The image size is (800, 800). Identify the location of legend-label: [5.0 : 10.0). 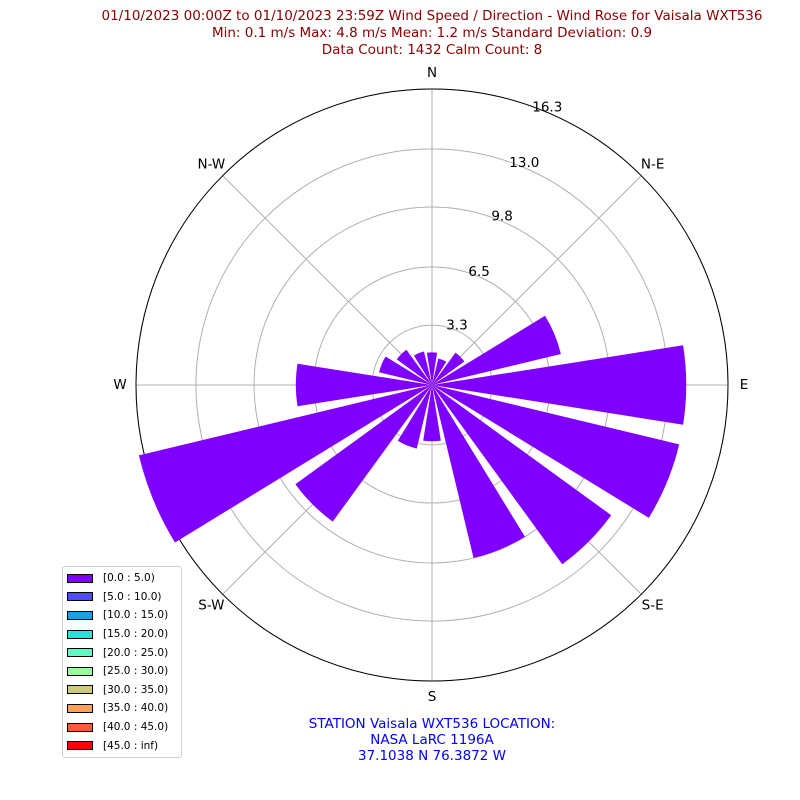
(132, 596).